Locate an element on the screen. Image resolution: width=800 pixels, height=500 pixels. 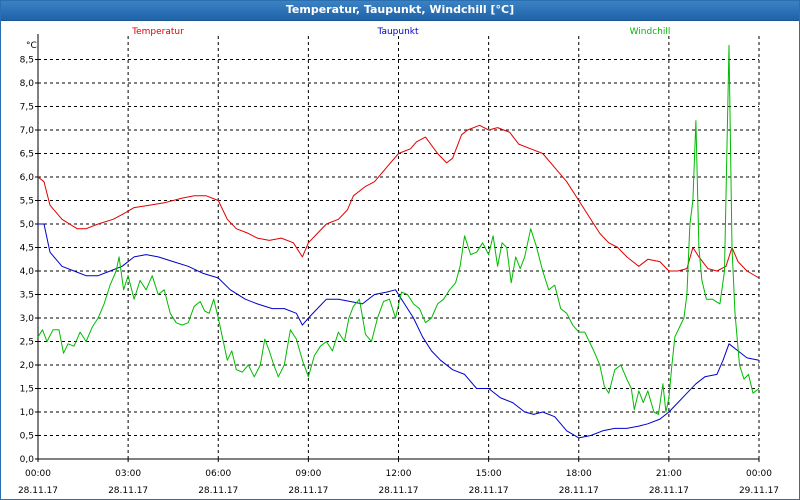
y-tick-label: 5,0 is located at coordinates (27, 225).